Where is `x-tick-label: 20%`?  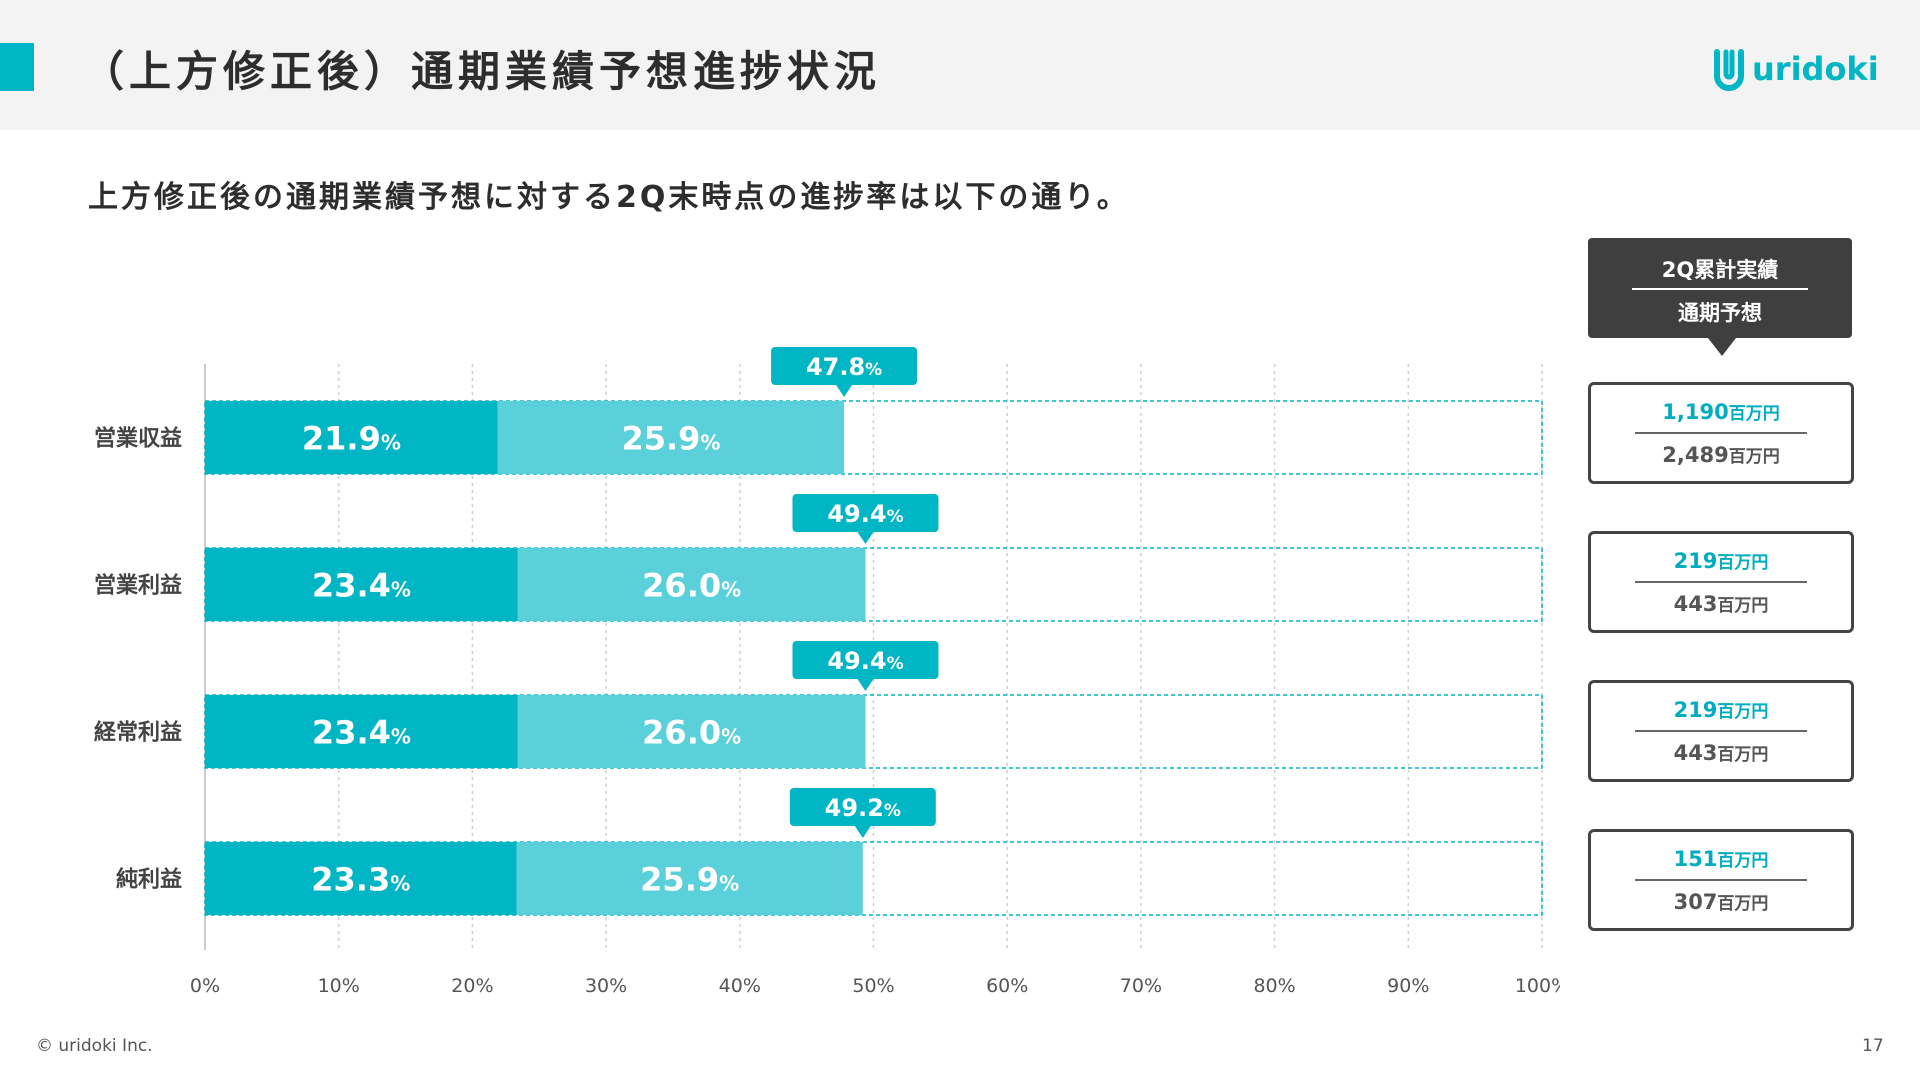
x-tick-label: 20% is located at coordinates (472, 986).